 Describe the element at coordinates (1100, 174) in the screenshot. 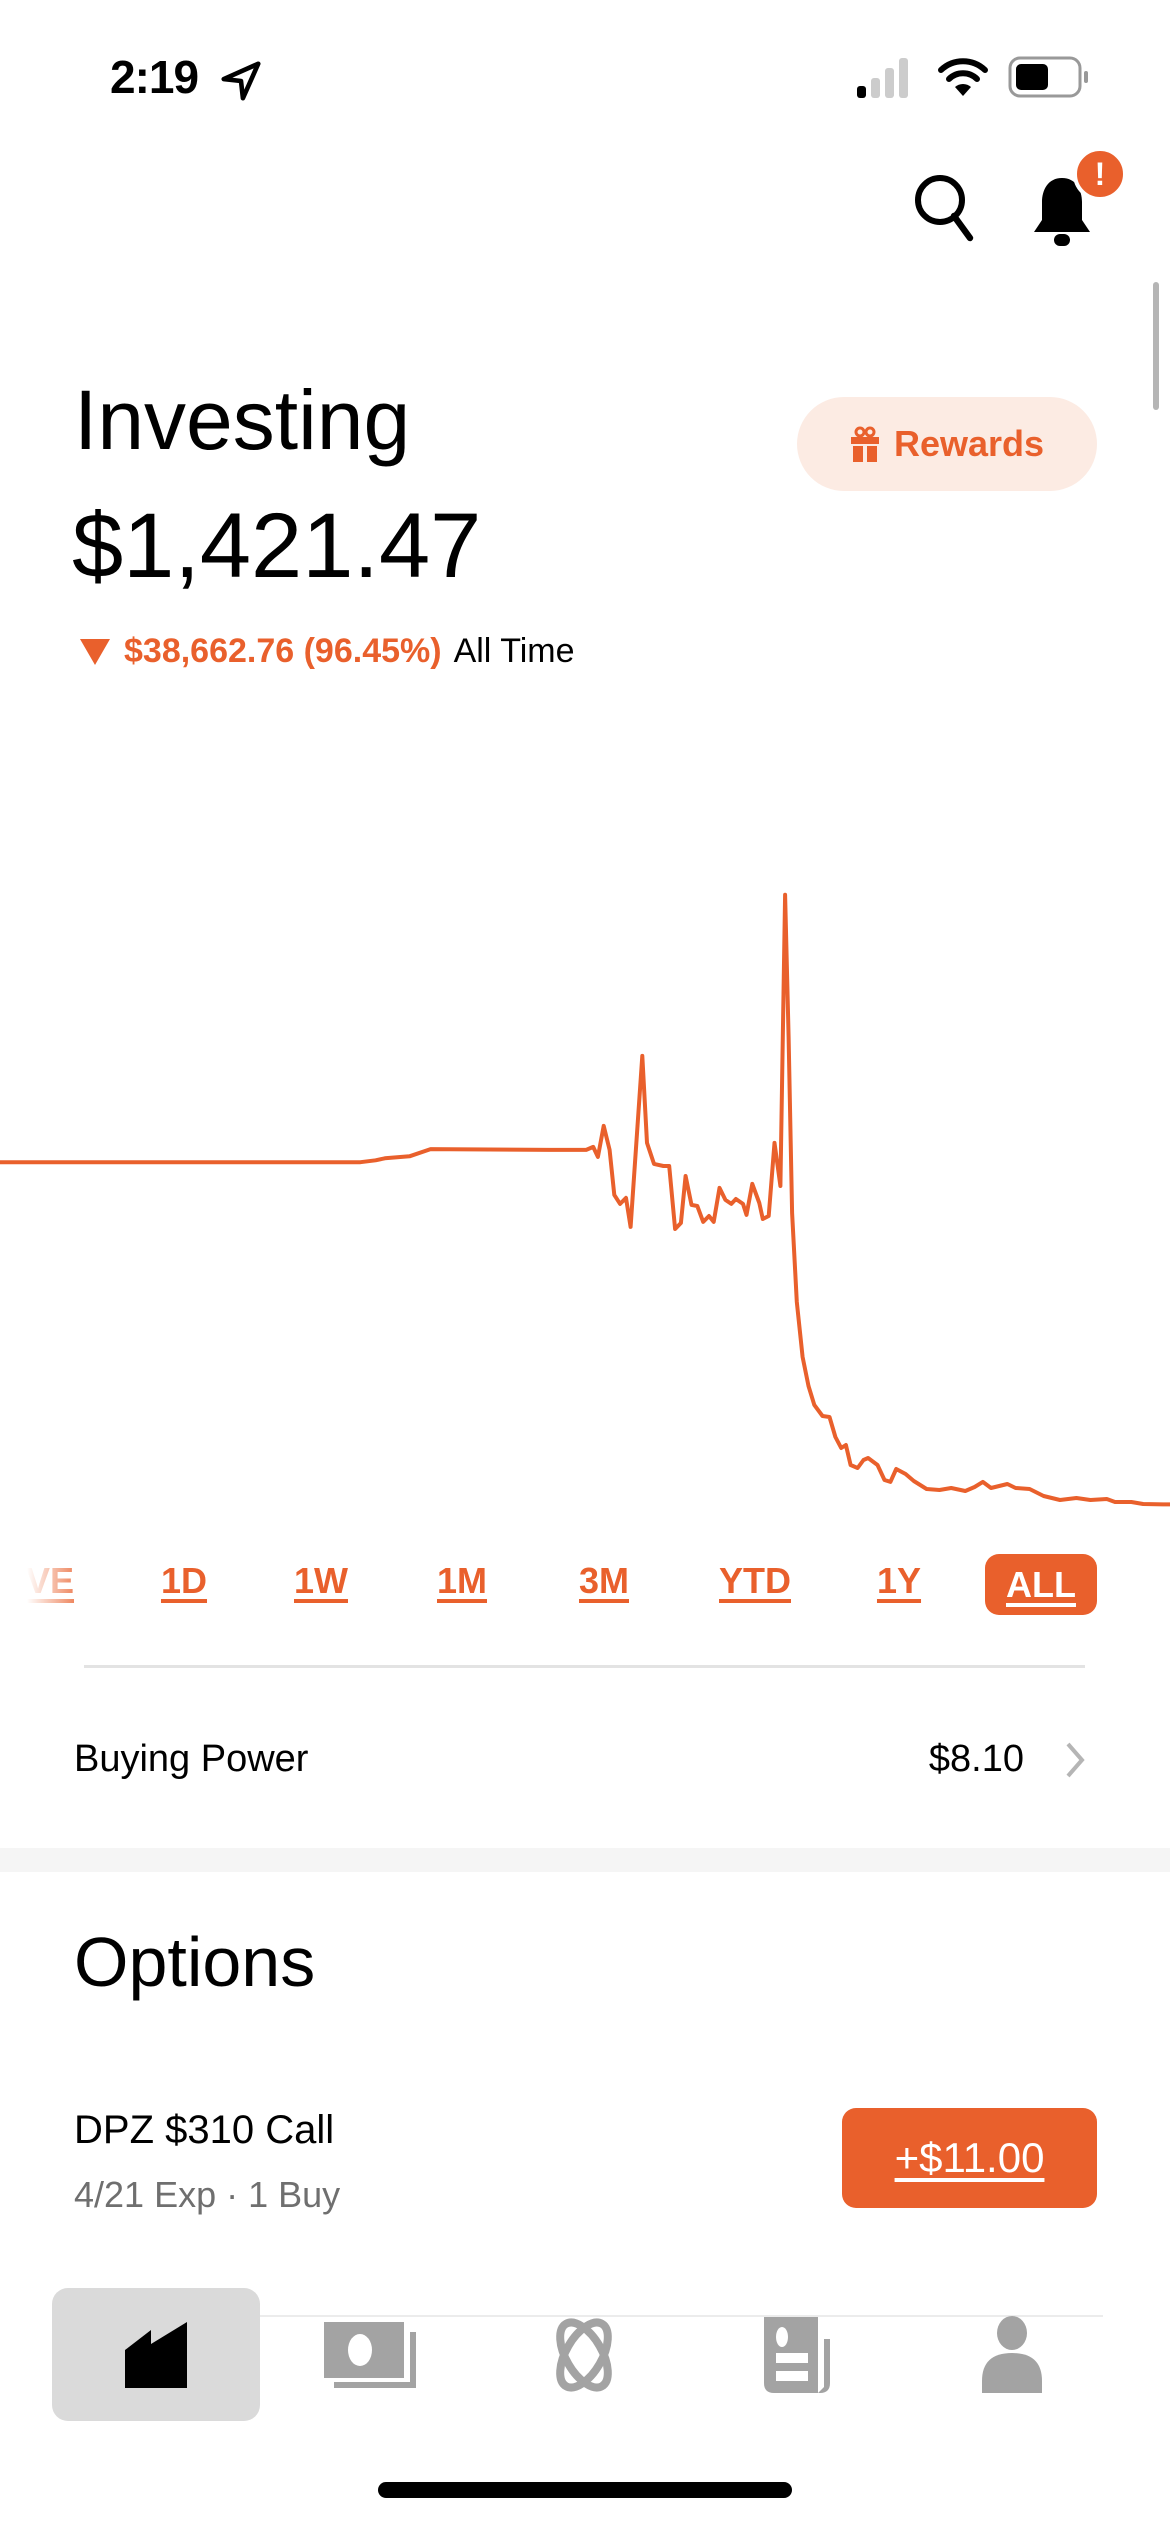

I see `notification-badge: !` at that location.